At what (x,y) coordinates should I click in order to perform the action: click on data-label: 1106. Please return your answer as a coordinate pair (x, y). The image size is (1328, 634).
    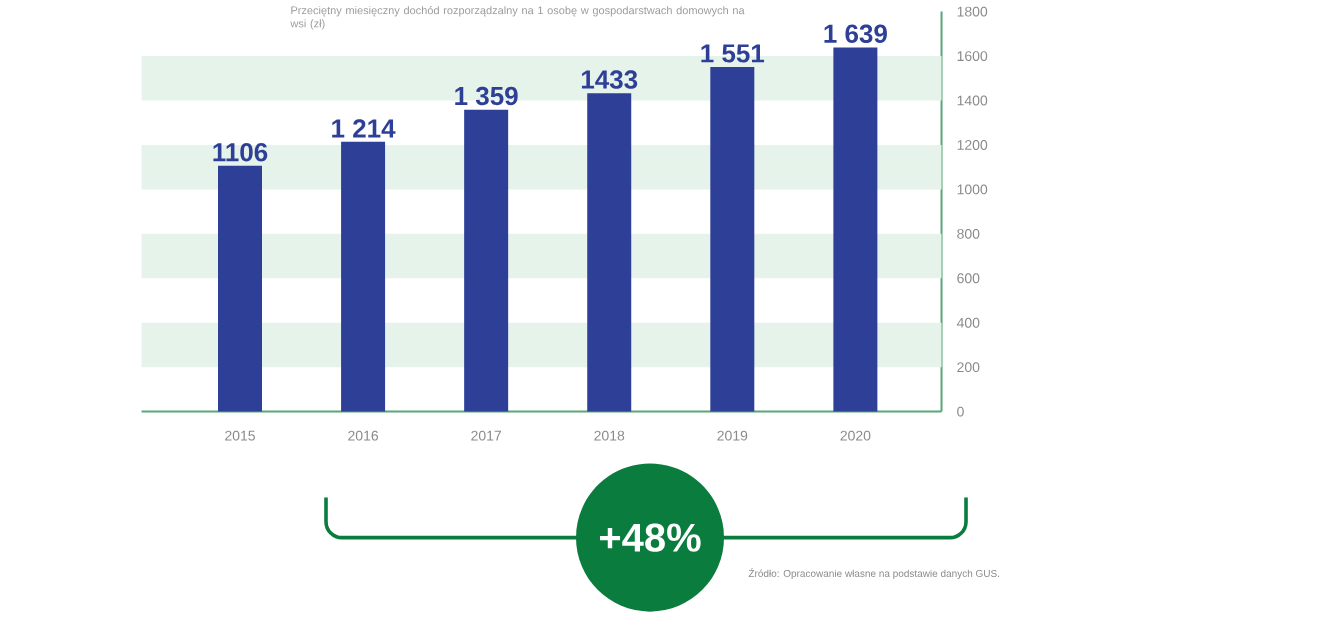
    Looking at the image, I should click on (240, 152).